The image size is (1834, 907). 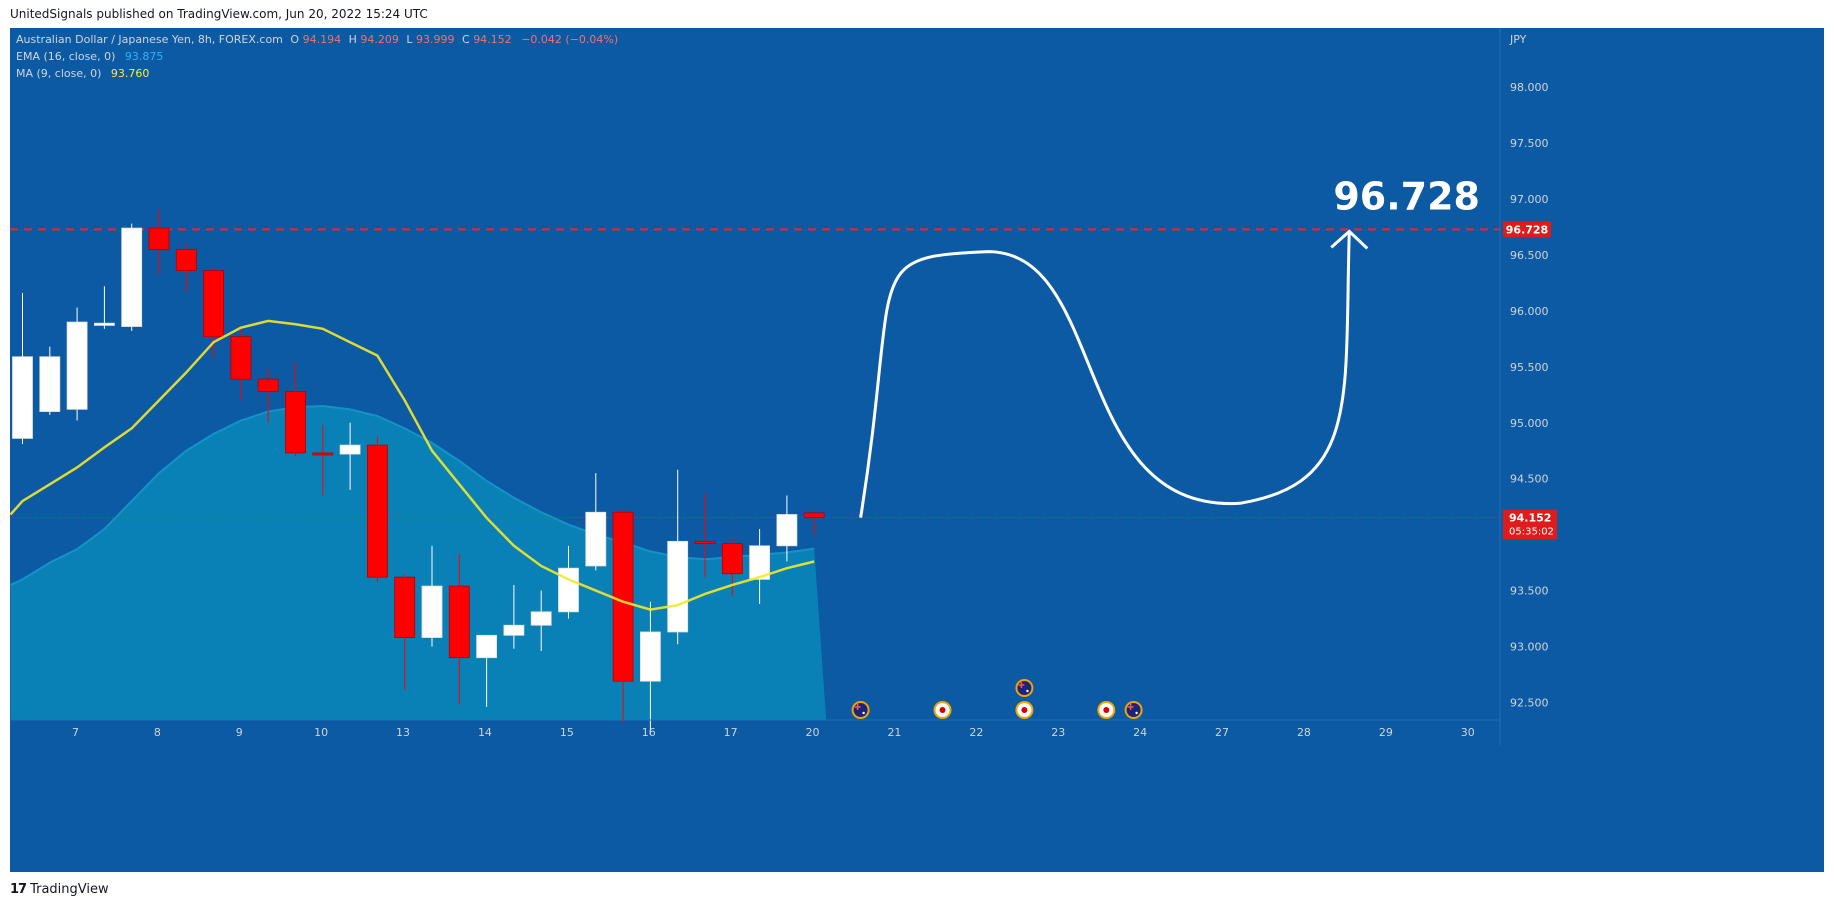 What do you see at coordinates (82, 73) in the screenshot?
I see `legend-ma-line: MA (9, close, 0) 93.760` at bounding box center [82, 73].